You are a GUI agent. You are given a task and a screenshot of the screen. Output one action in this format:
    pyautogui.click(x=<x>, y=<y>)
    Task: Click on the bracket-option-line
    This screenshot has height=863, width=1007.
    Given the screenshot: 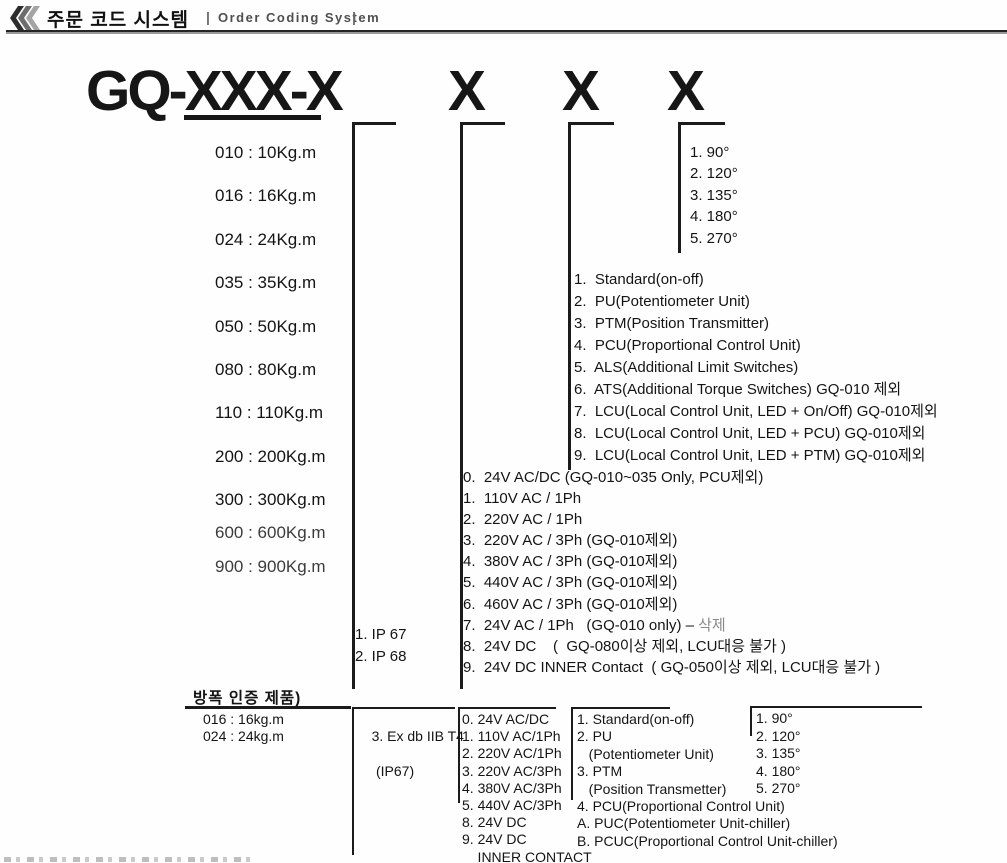 What is the action you would take?
    pyautogui.click(x=591, y=296)
    